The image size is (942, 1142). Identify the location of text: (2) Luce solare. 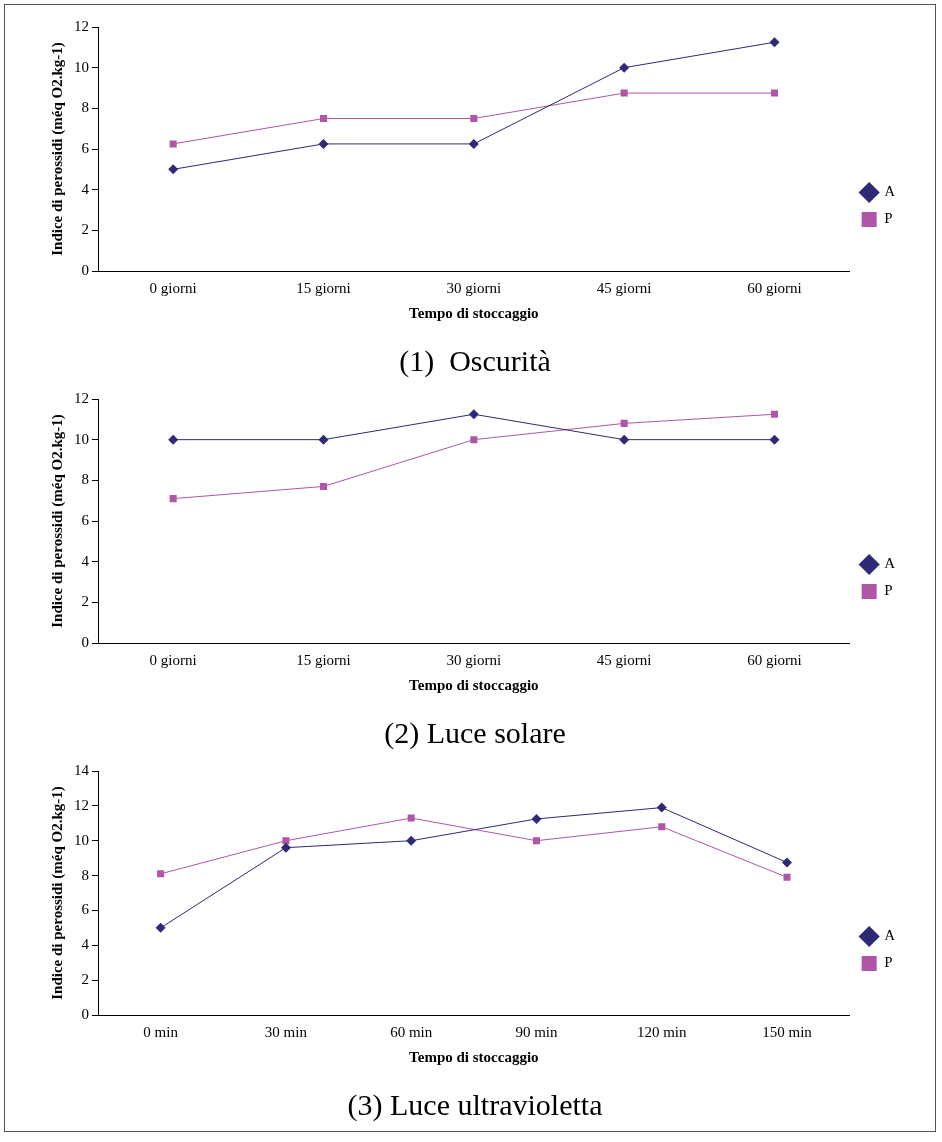
(475, 732).